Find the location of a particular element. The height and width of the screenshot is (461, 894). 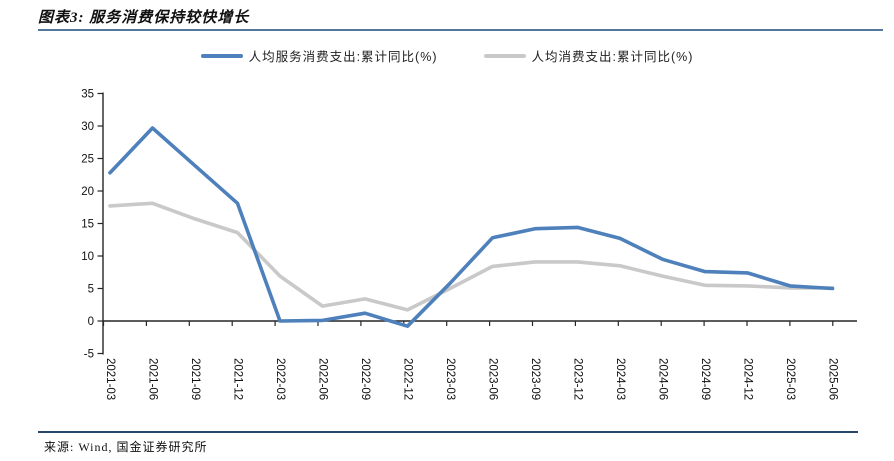

legend-item-total: 人均消费支出:累计同比(%) is located at coordinates (588, 55).